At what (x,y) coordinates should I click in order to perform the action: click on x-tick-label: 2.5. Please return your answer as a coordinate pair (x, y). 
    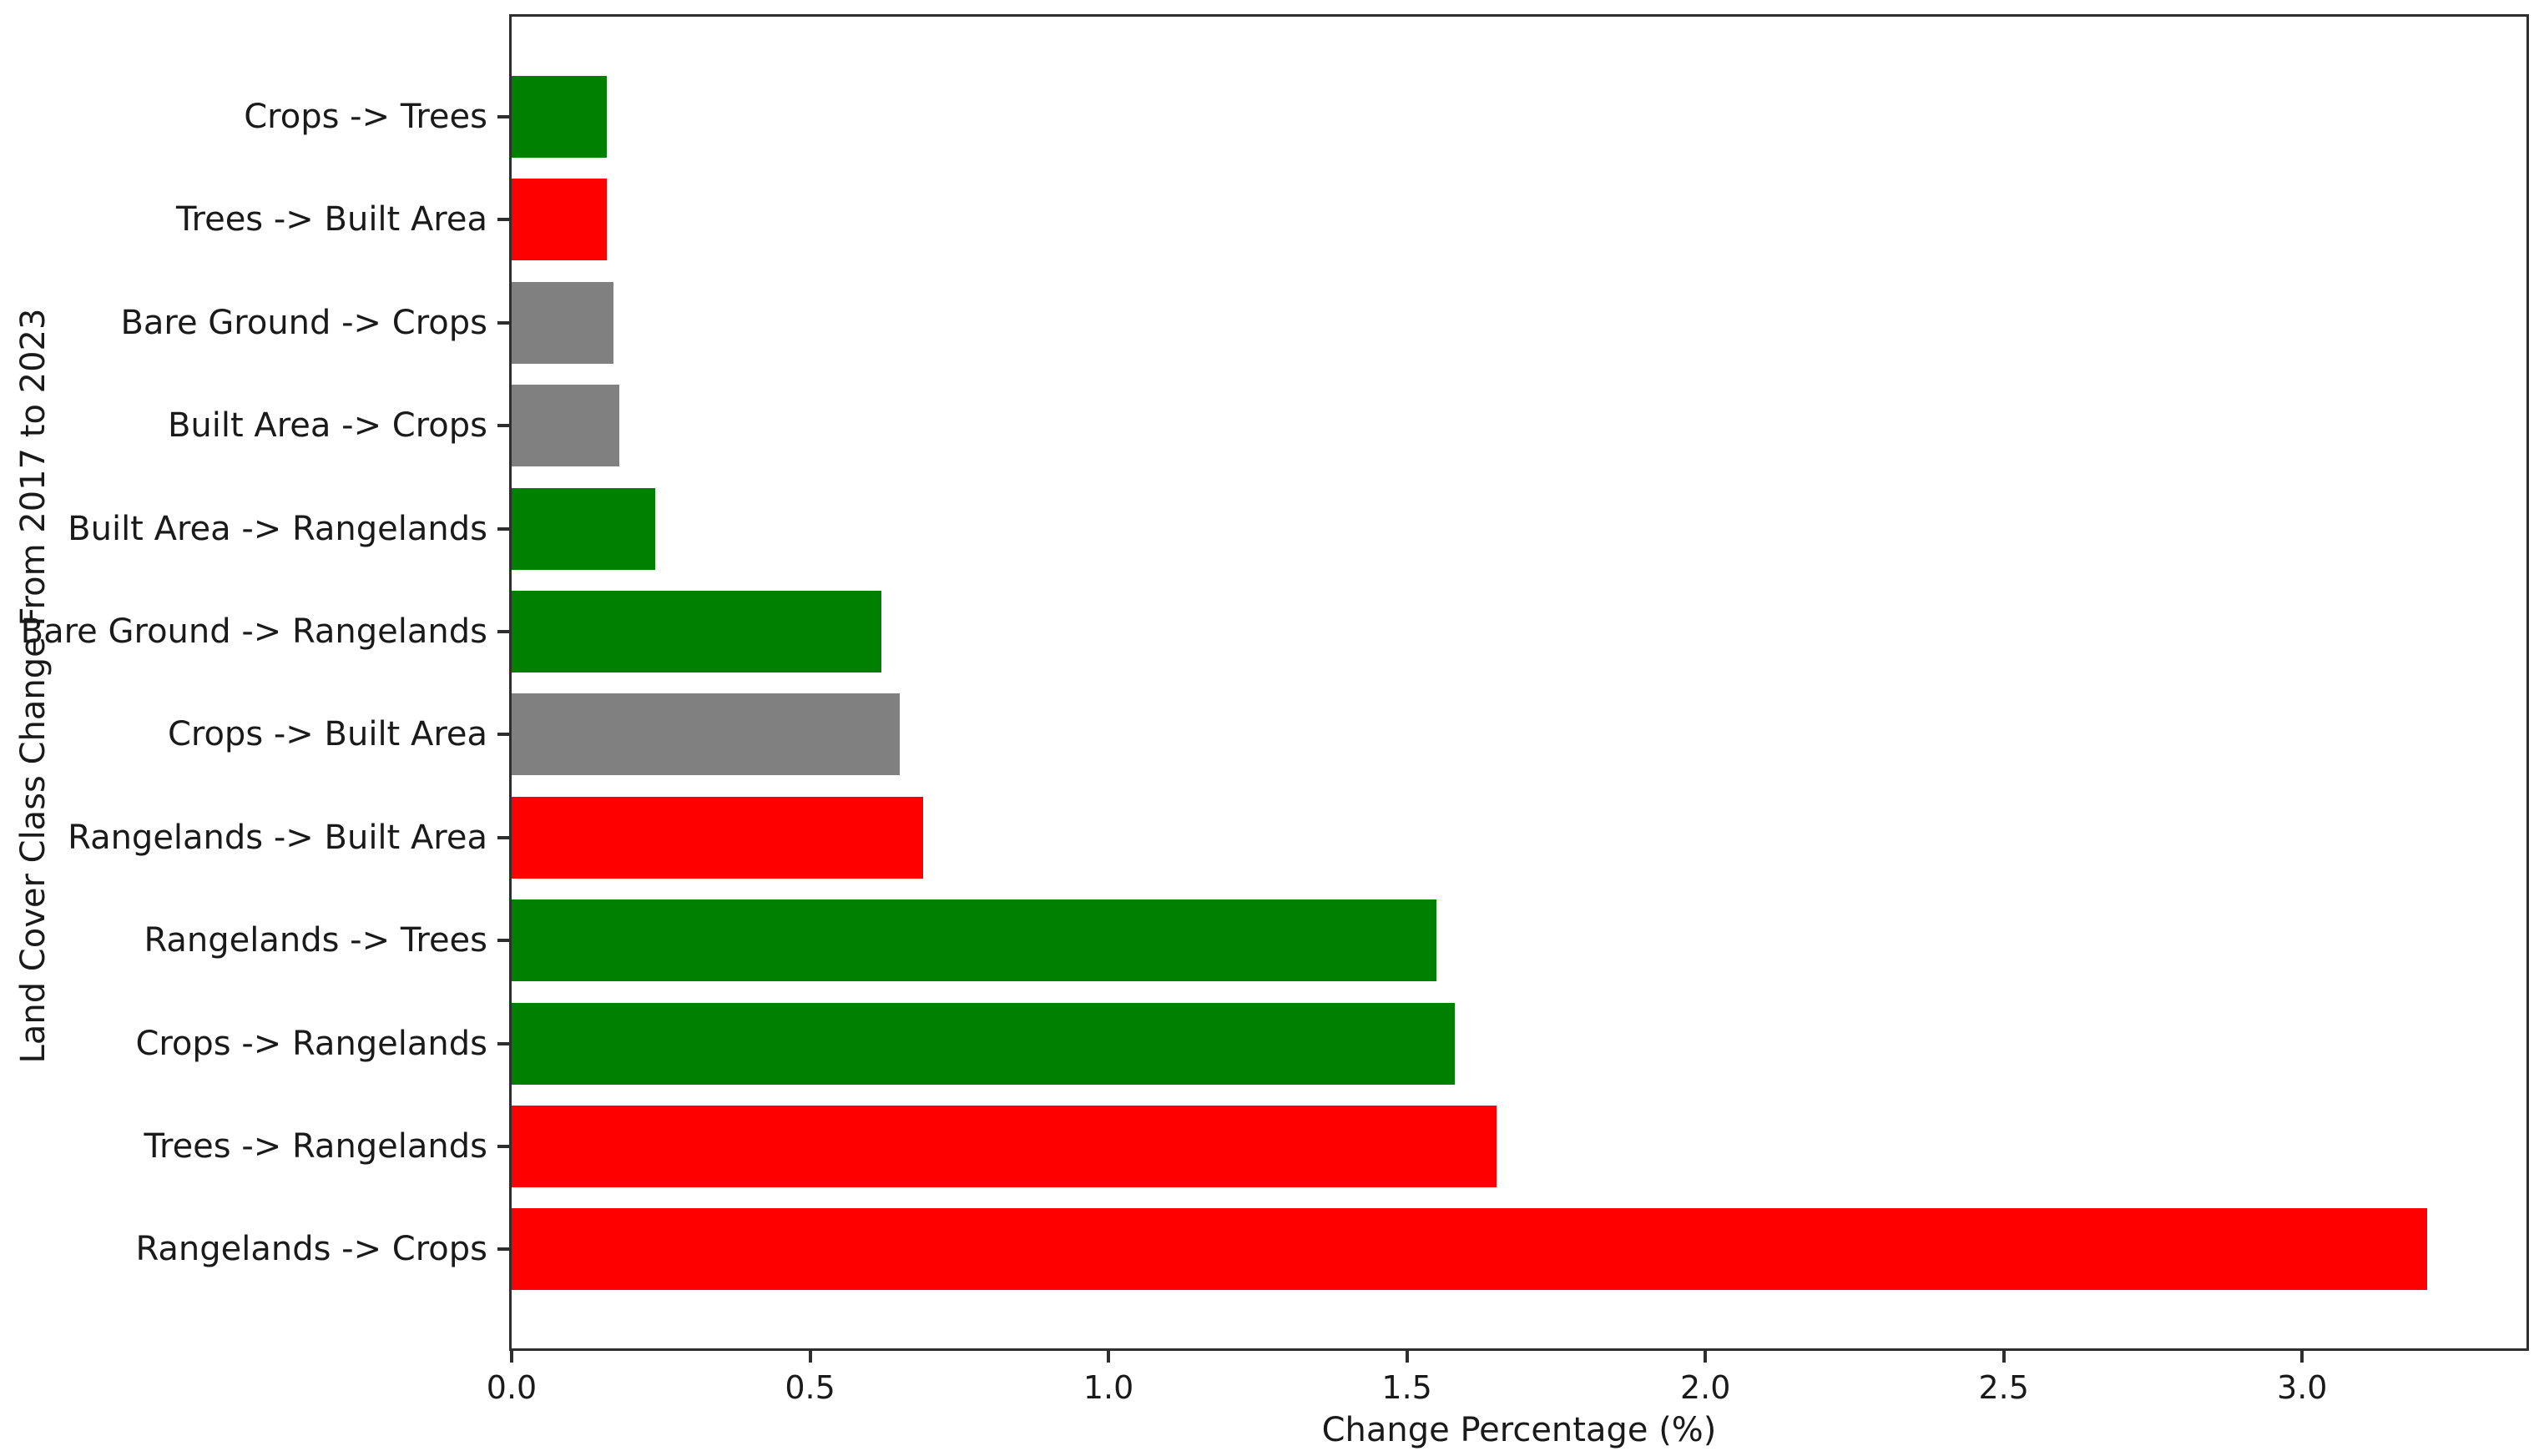
    Looking at the image, I should click on (2003, 1387).